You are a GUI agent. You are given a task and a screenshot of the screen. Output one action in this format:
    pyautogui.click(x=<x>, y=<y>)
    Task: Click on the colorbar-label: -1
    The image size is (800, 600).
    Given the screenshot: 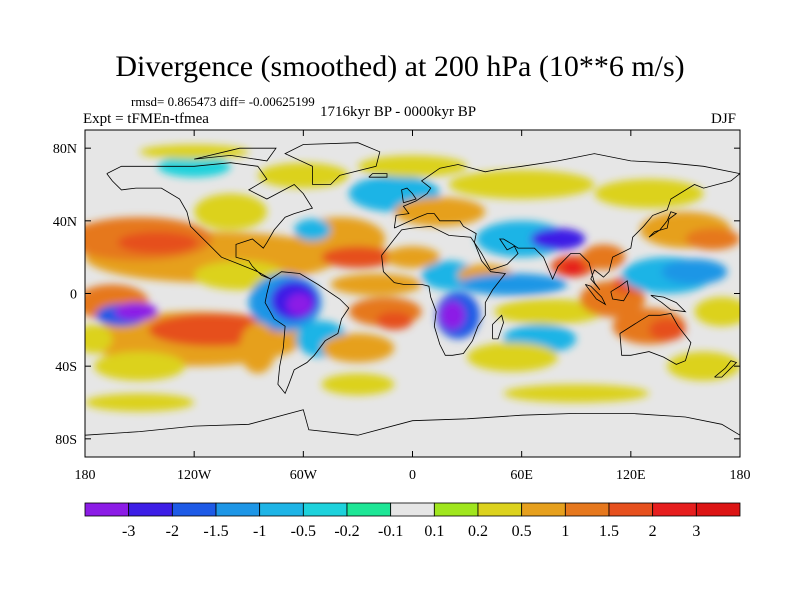 What is the action you would take?
    pyautogui.click(x=259, y=531)
    